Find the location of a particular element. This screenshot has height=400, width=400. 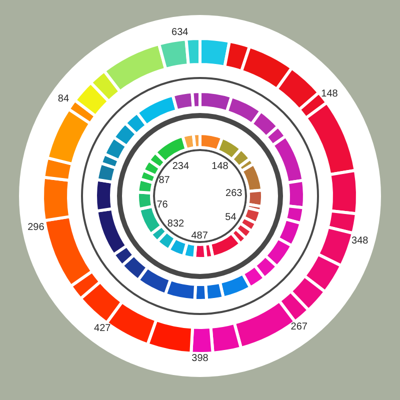

text: 348 is located at coordinates (360, 240).